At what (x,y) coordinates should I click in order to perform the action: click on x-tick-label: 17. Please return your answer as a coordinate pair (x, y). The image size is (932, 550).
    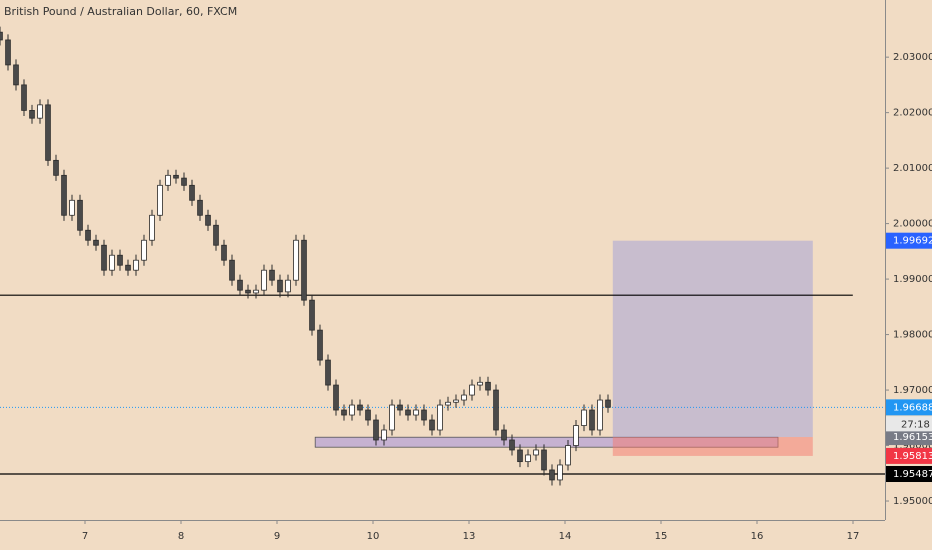
    Looking at the image, I should click on (853, 536).